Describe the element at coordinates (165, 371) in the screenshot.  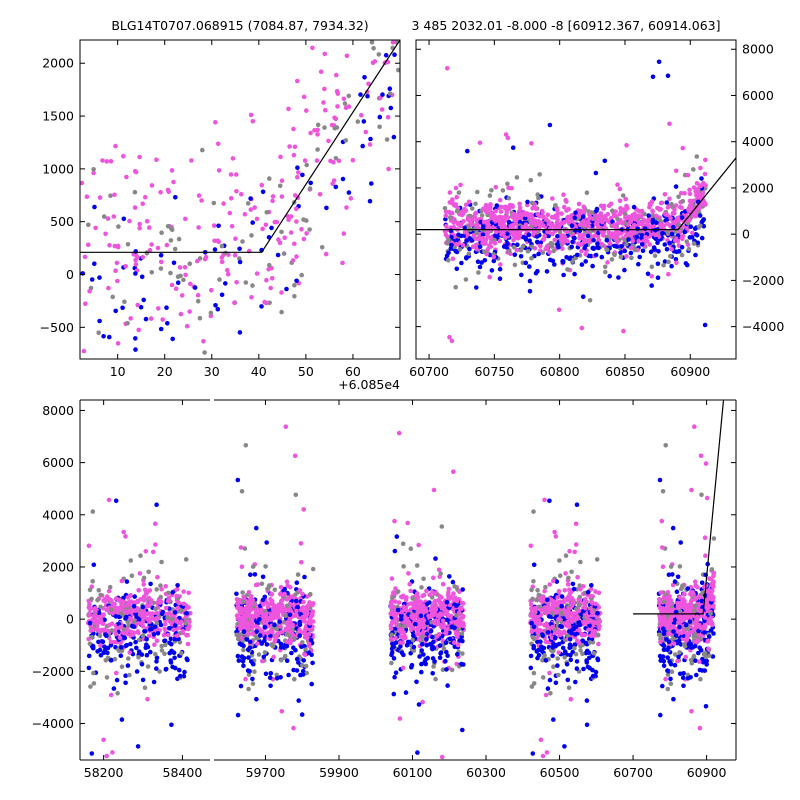
I see `x-tick-label: 20` at that location.